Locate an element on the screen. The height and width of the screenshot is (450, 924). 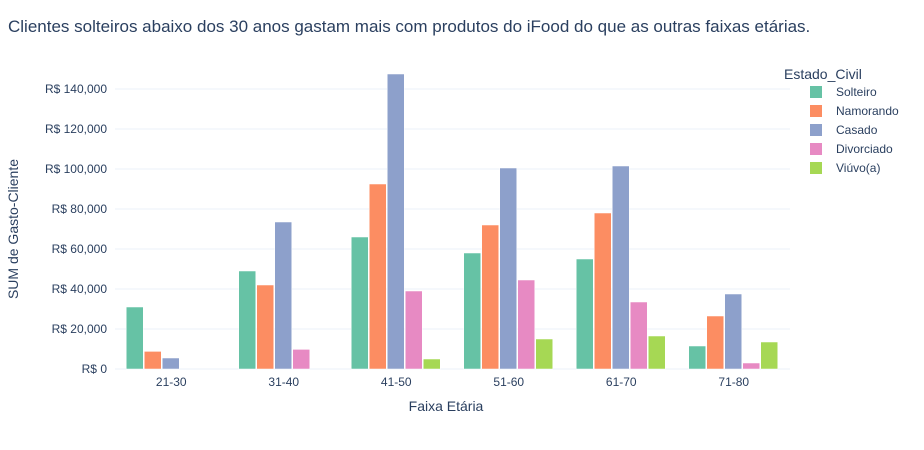
y-tick-label: R$ 60,000 is located at coordinates (80, 249).